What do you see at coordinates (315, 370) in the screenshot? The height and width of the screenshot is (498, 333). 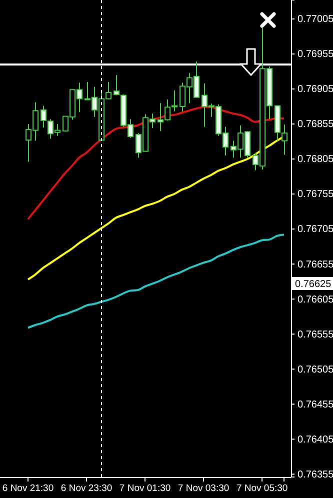 I see `y-tick-label: 0.76505` at bounding box center [315, 370].